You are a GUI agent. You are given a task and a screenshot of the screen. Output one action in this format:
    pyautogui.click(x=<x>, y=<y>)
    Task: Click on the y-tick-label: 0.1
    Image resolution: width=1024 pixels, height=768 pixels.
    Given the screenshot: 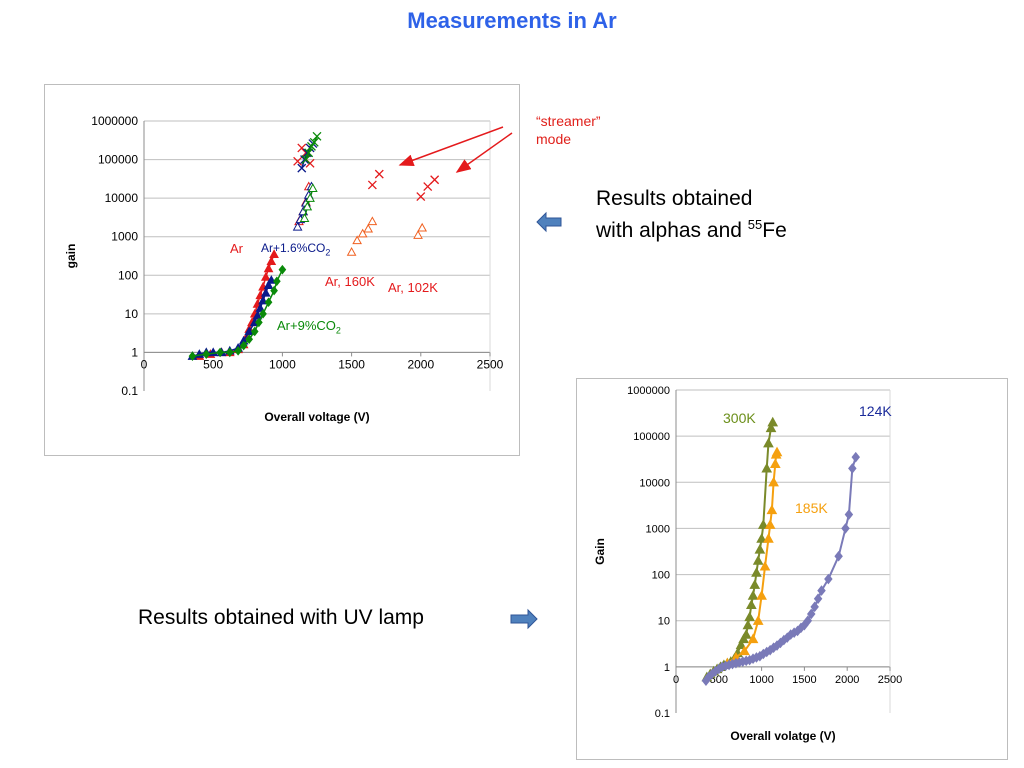 What is the action you would take?
    pyautogui.click(x=129, y=391)
    